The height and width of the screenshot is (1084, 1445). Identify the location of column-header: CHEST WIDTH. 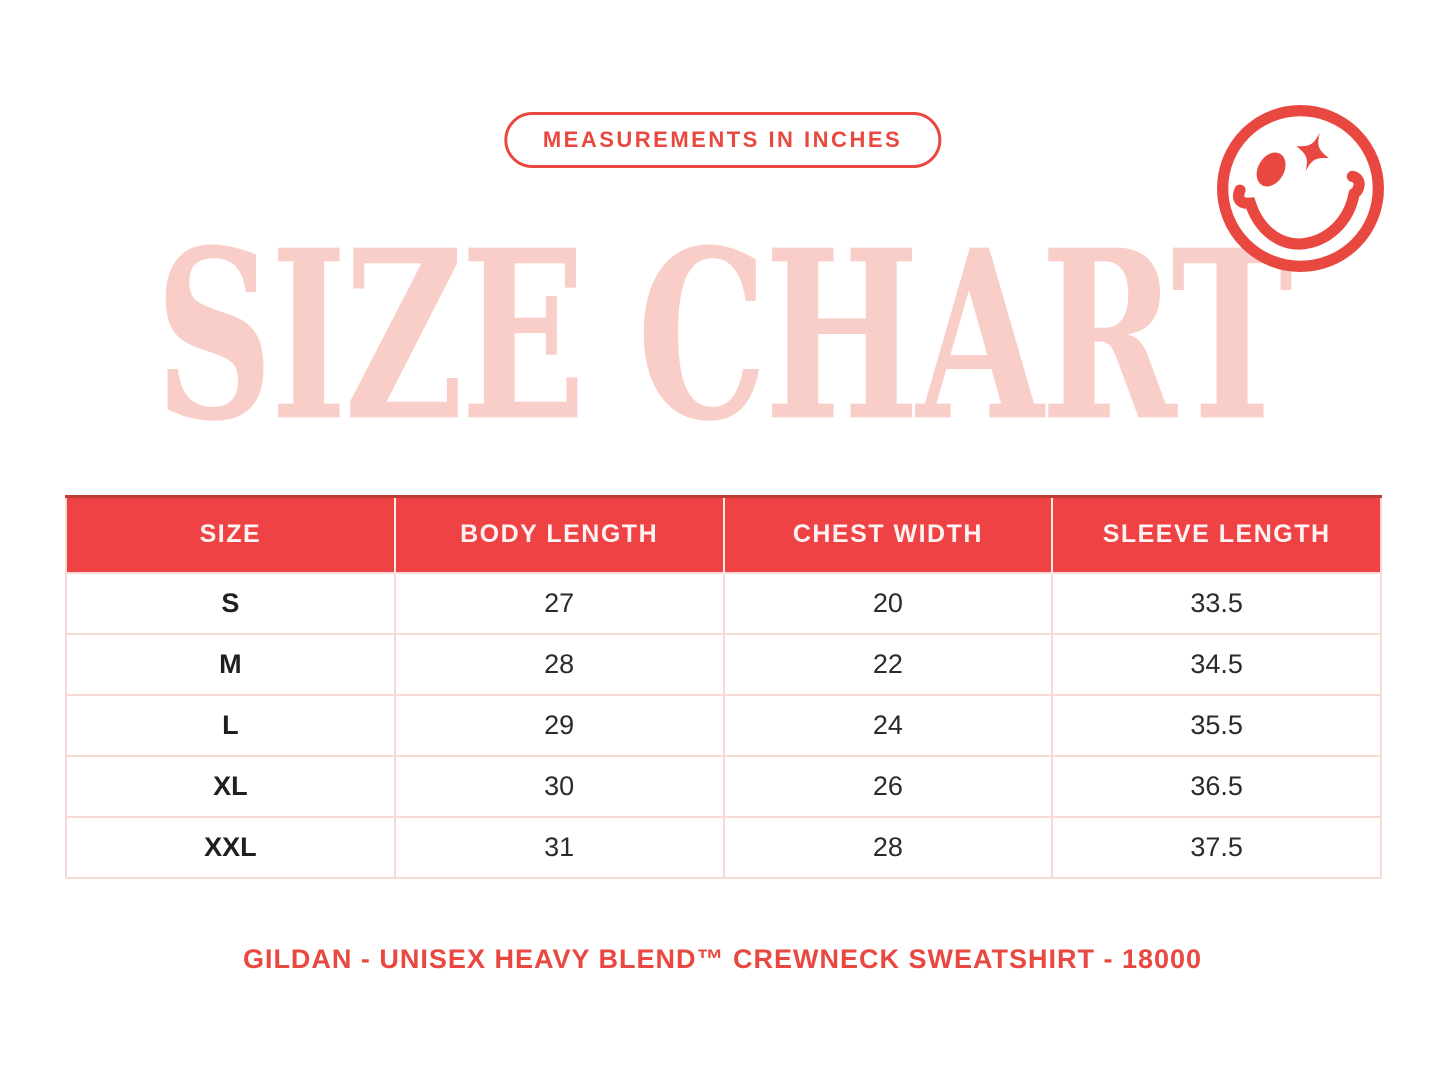
(888, 534).